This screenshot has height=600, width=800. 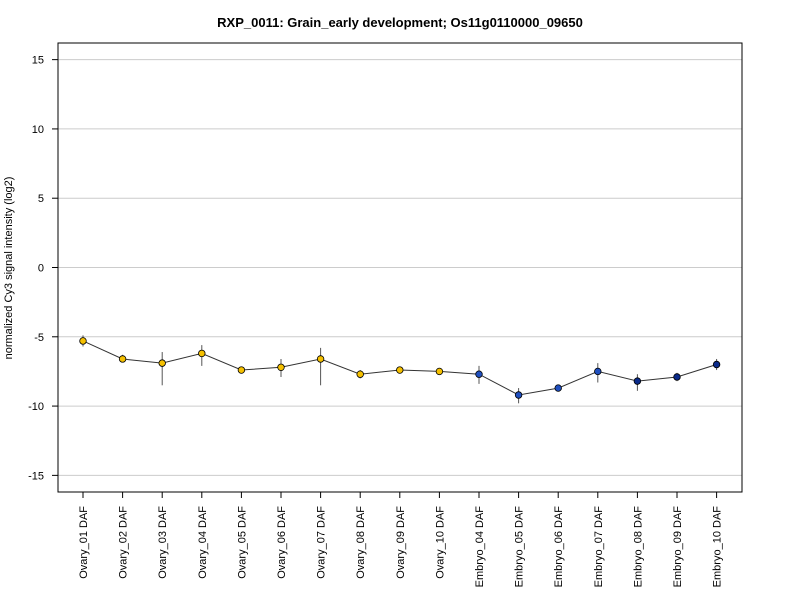 What do you see at coordinates (242, 542) in the screenshot?
I see `x-tick-label: Ovary_05 DAF` at bounding box center [242, 542].